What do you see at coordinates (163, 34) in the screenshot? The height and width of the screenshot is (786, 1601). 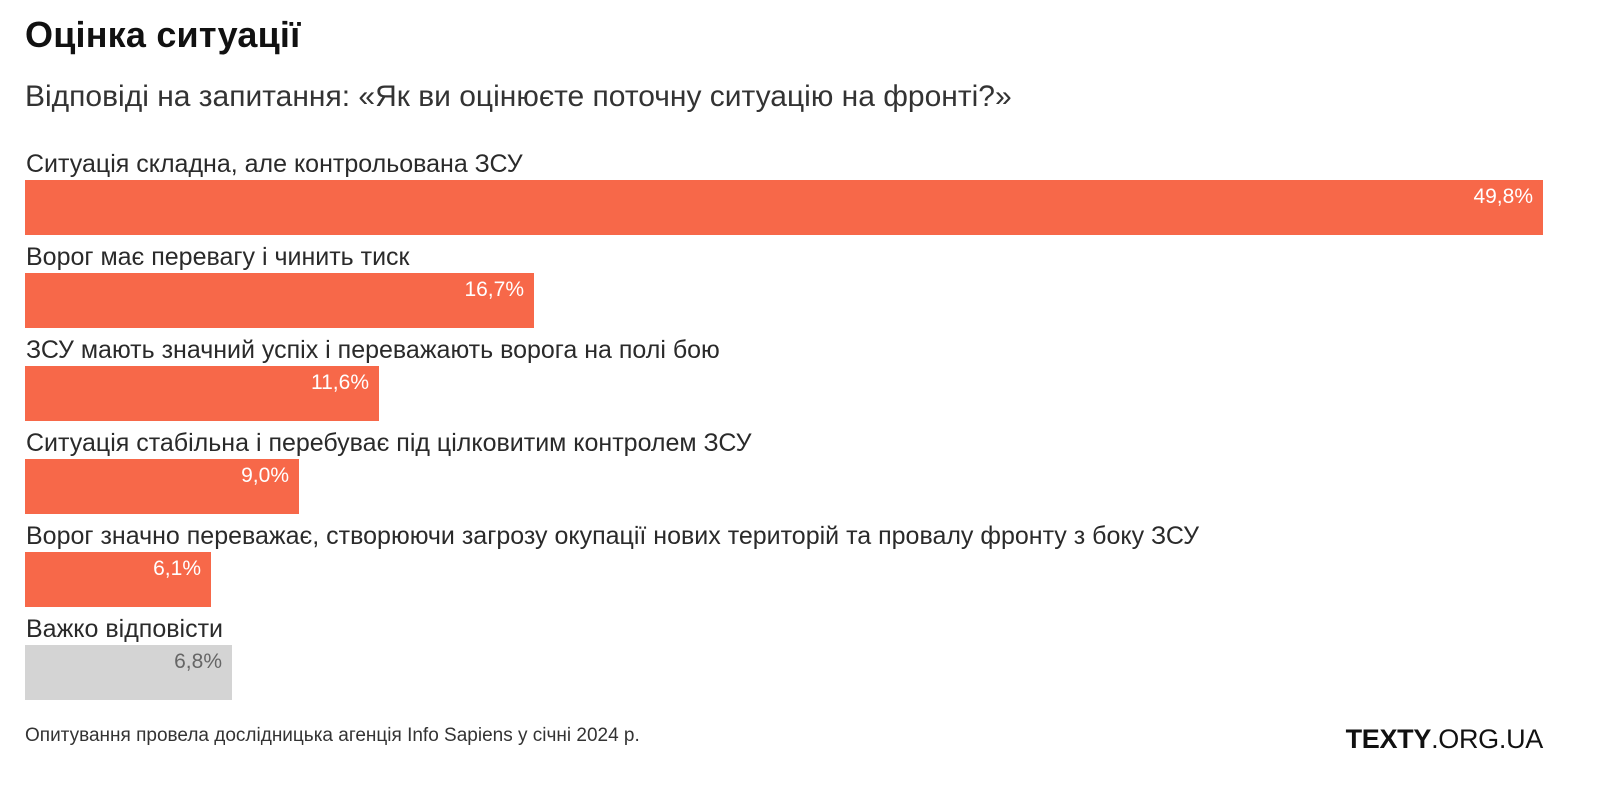 I see `chart-title: Оцінка ситуації` at bounding box center [163, 34].